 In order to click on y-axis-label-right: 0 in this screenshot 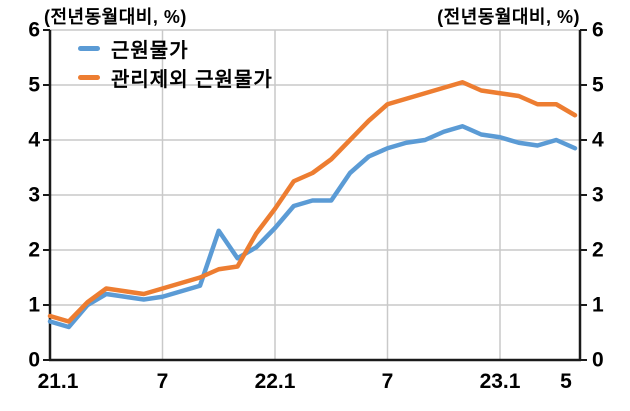, I will do `click(598, 360)`.